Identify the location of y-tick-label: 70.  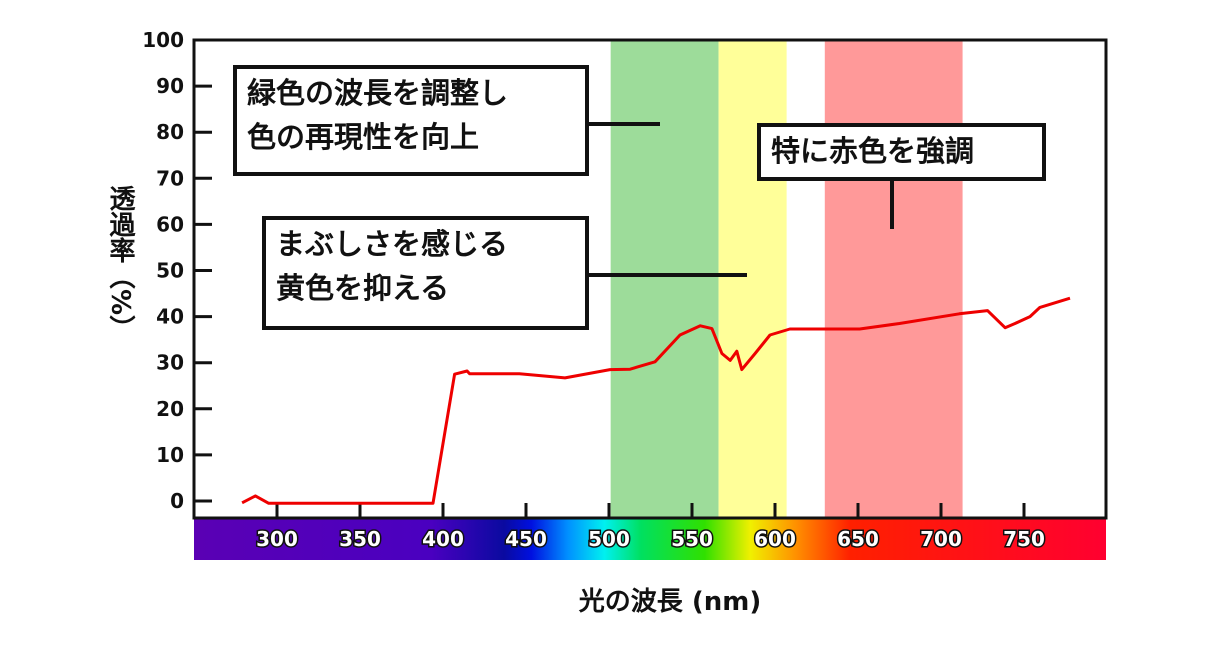
(170, 178).